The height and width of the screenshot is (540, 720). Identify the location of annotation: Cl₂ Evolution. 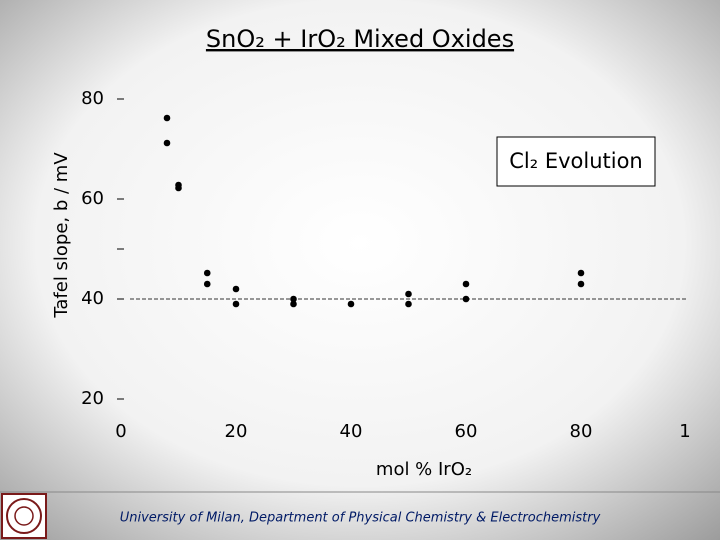
(576, 161).